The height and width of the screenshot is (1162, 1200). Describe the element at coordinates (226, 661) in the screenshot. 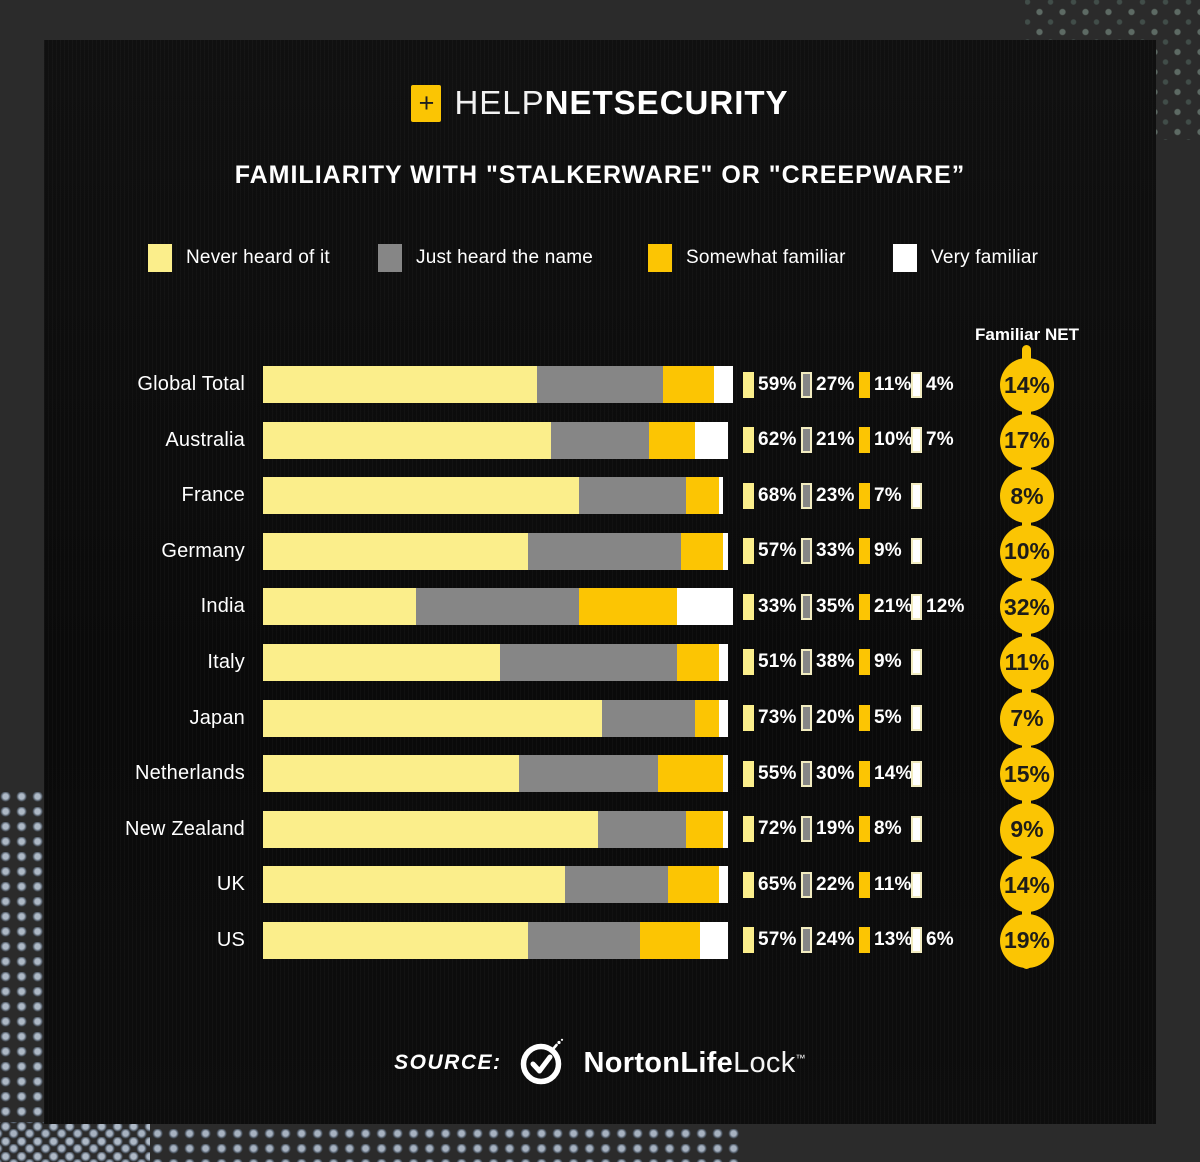

I see `country-label: Italy` at that location.